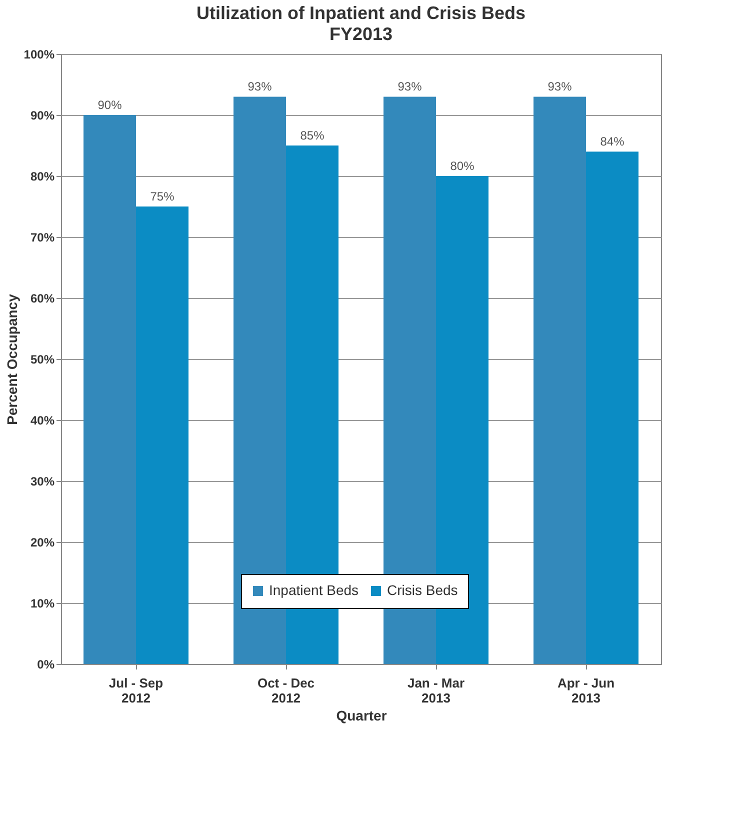  What do you see at coordinates (361, 34) in the screenshot?
I see `chart-subtitle: FY2013` at bounding box center [361, 34].